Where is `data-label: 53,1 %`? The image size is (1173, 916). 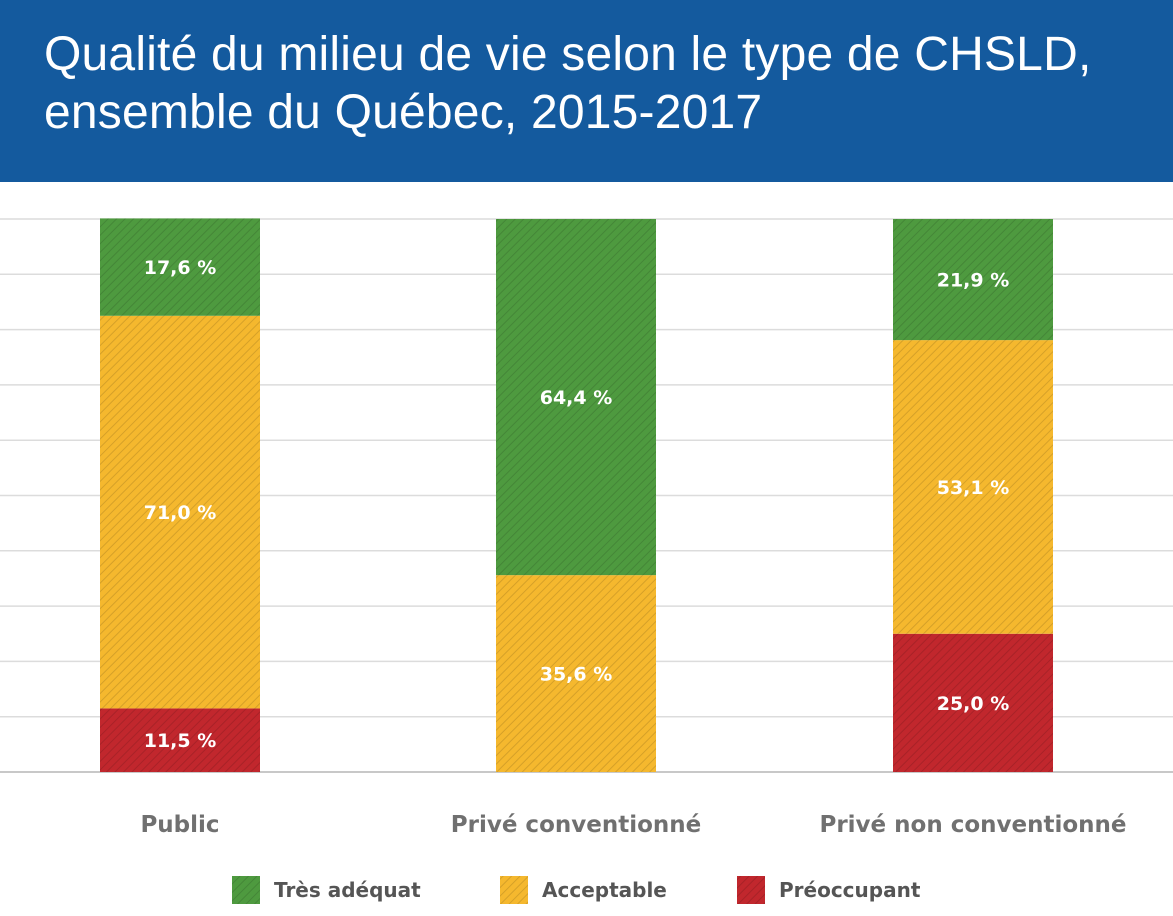
data-label: 53,1 % is located at coordinates (973, 488).